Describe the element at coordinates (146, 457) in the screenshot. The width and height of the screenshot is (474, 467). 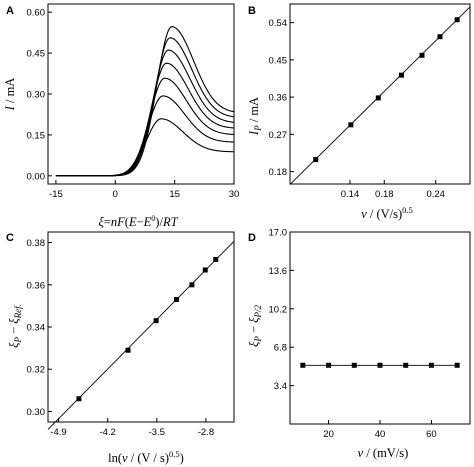
I see `panel-c-xlabel: ln(ν / (V / s)0.5)` at that location.